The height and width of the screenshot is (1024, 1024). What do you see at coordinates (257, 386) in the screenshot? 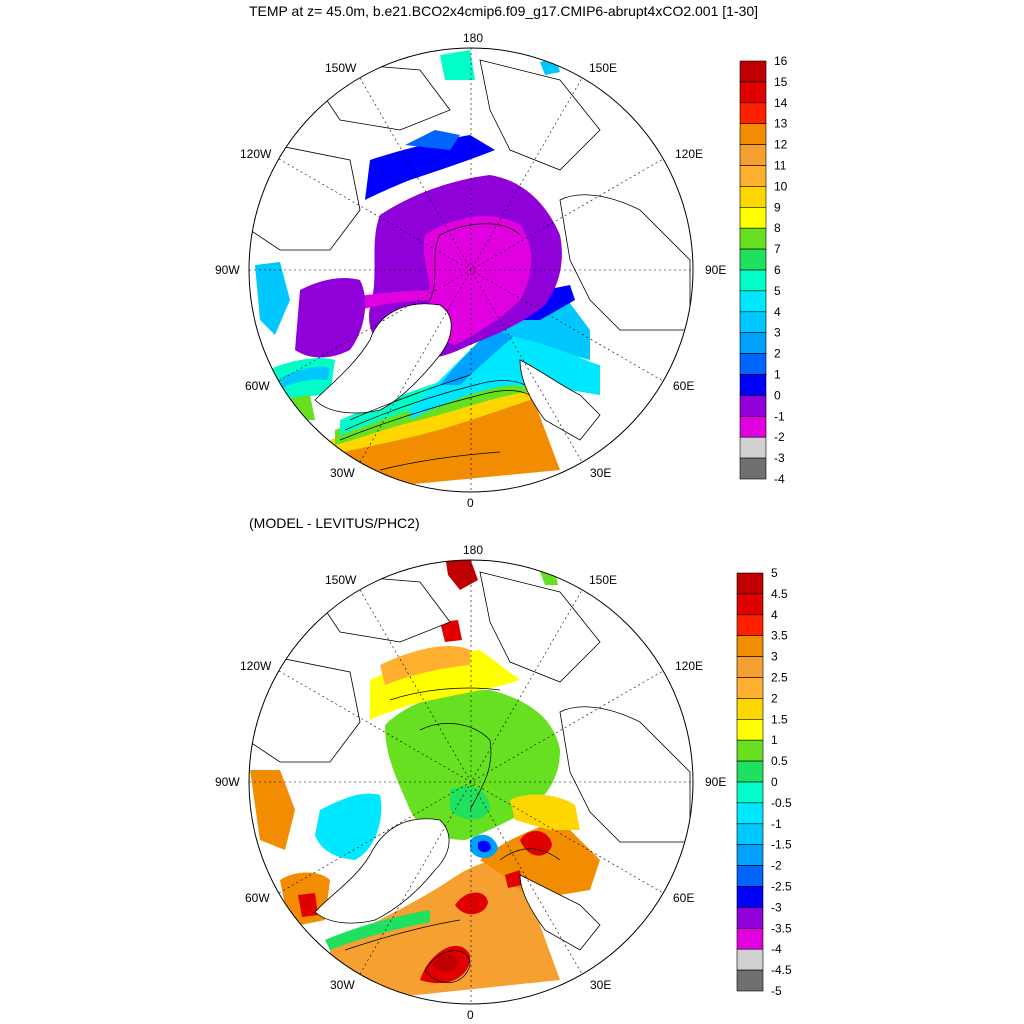
I see `top-lon-60w: 60W` at bounding box center [257, 386].